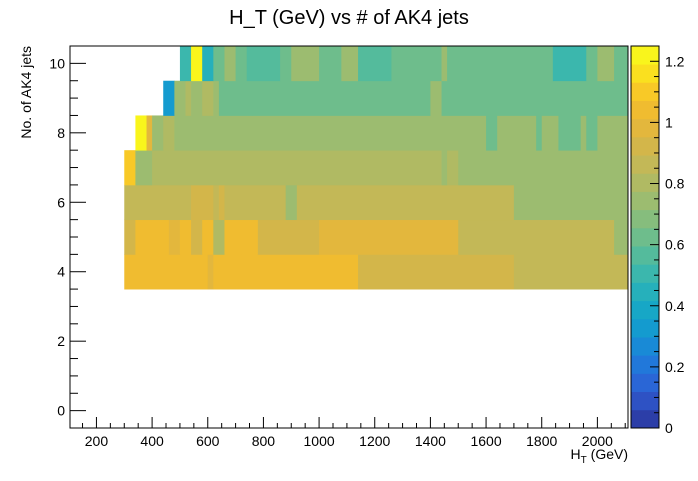  I want to click on x-tick-label: 1800, so click(541, 441).